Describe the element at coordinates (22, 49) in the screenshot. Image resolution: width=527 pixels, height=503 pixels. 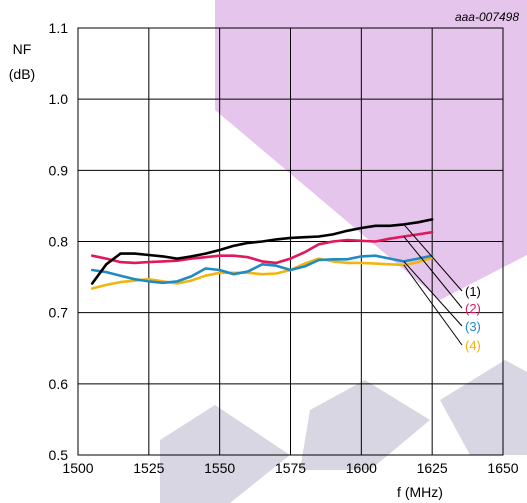
I see `y-axis-title-line1: NF` at that location.